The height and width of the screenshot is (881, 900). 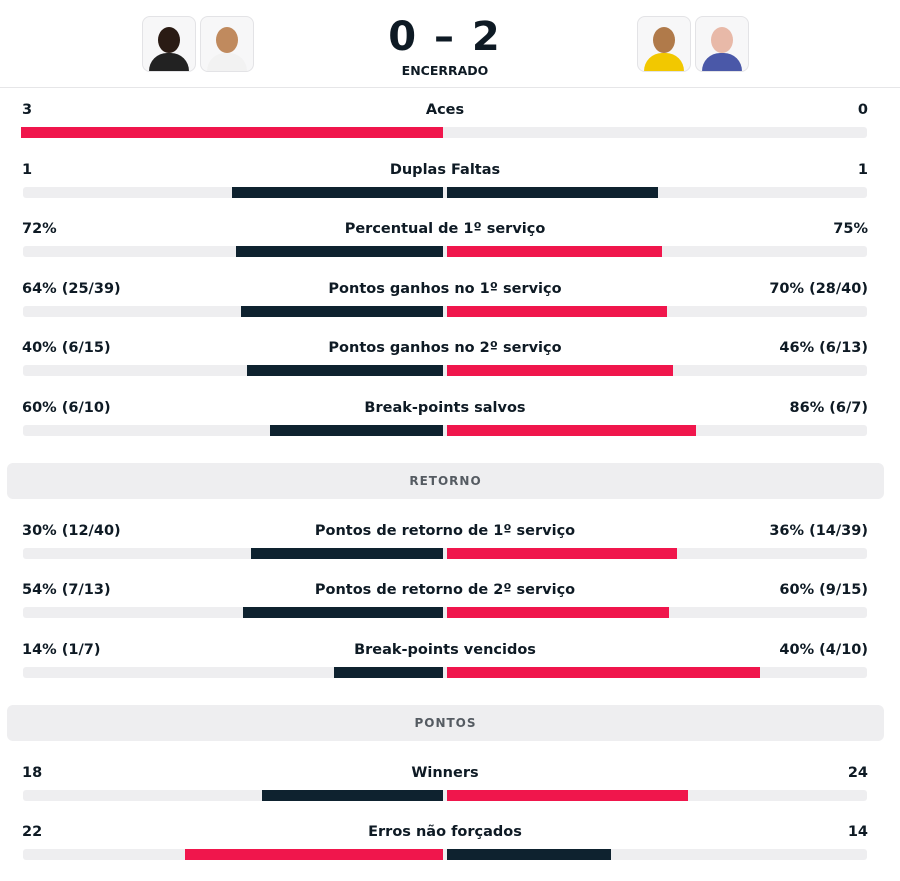 I want to click on home-value: 64% (25/39), so click(x=71, y=288).